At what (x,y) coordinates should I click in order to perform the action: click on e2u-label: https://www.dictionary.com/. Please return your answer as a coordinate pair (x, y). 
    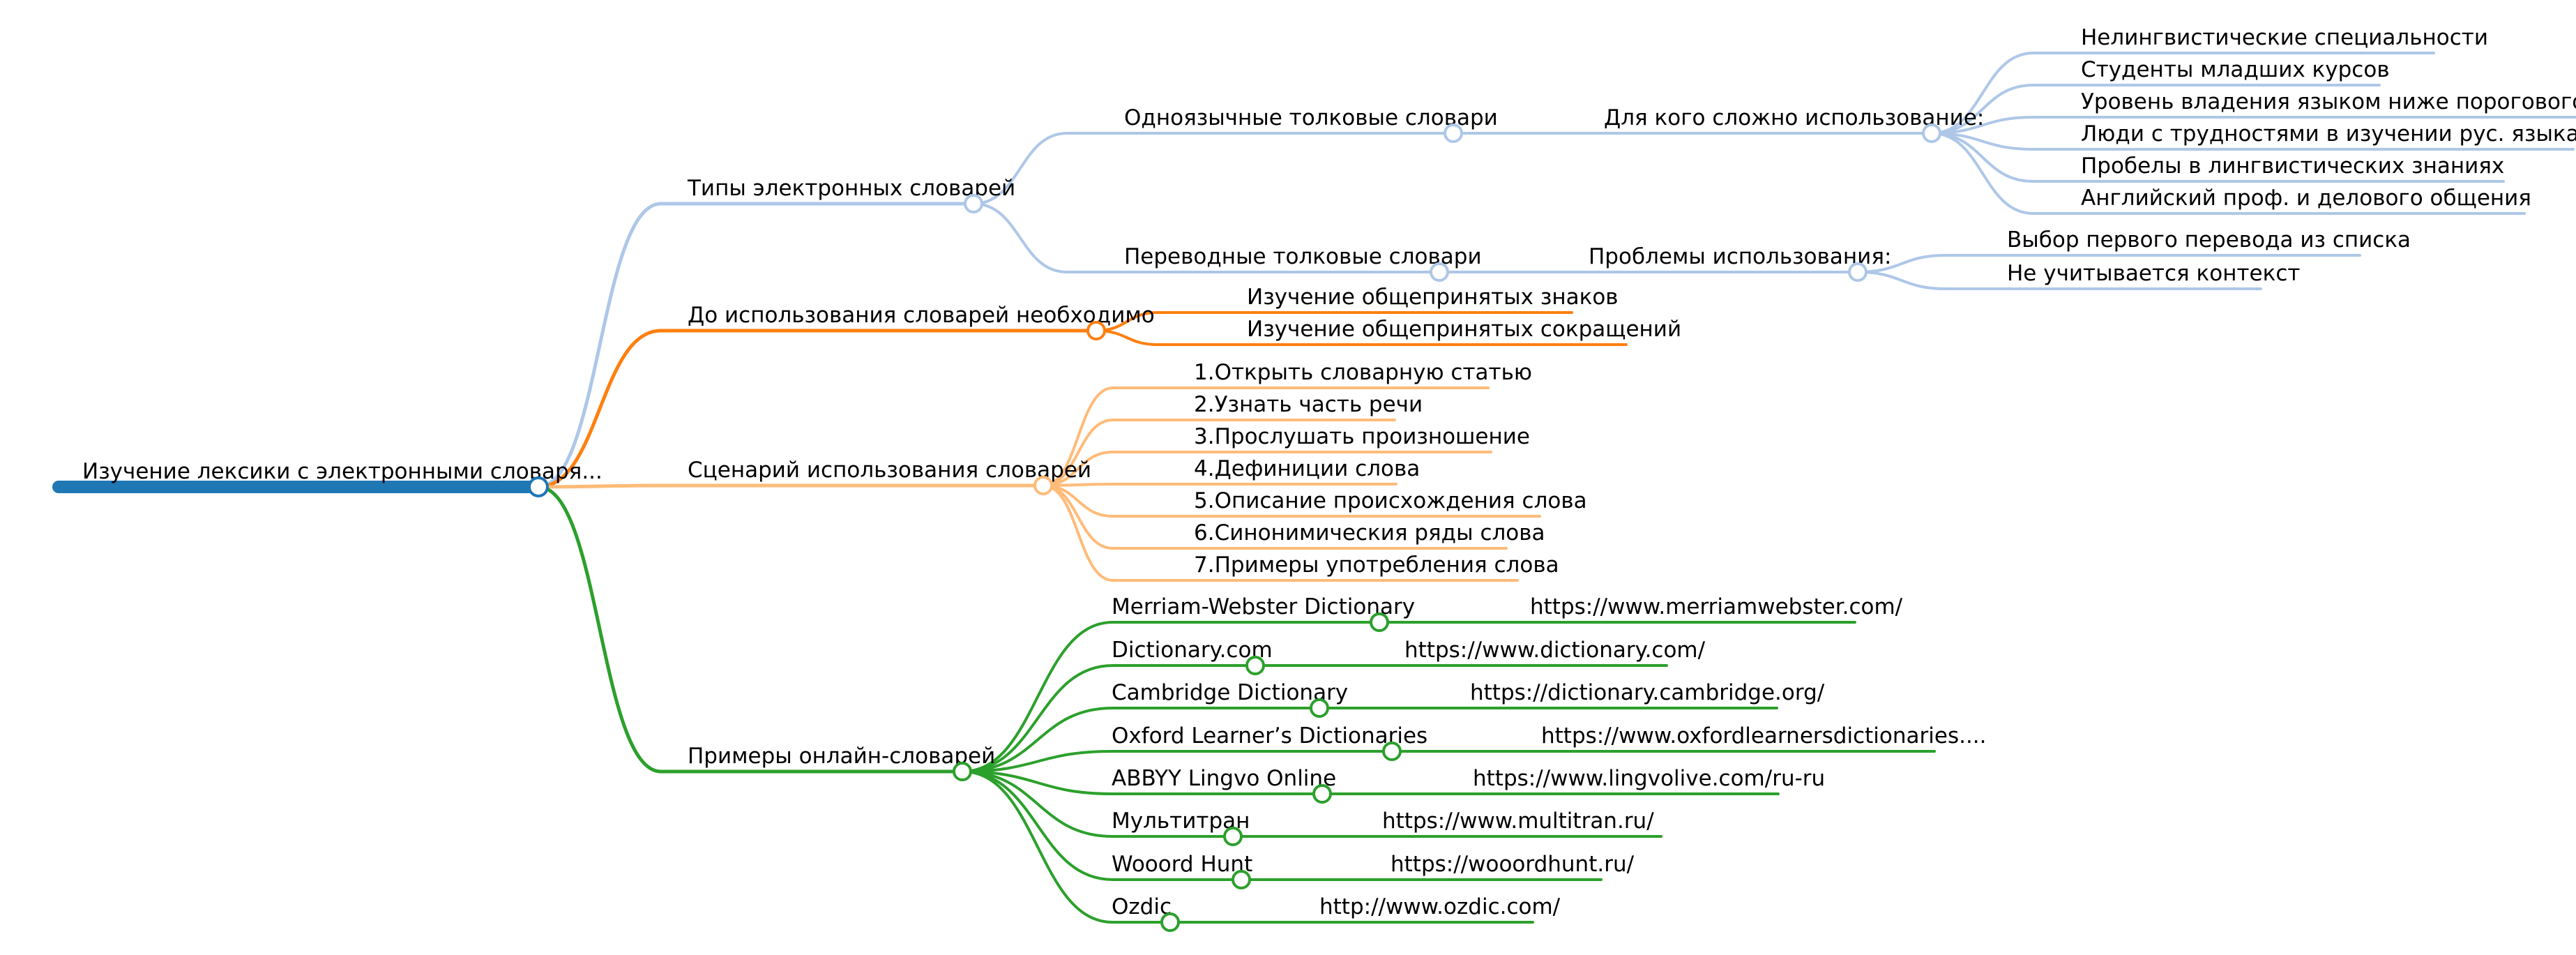
    Looking at the image, I should click on (1555, 650).